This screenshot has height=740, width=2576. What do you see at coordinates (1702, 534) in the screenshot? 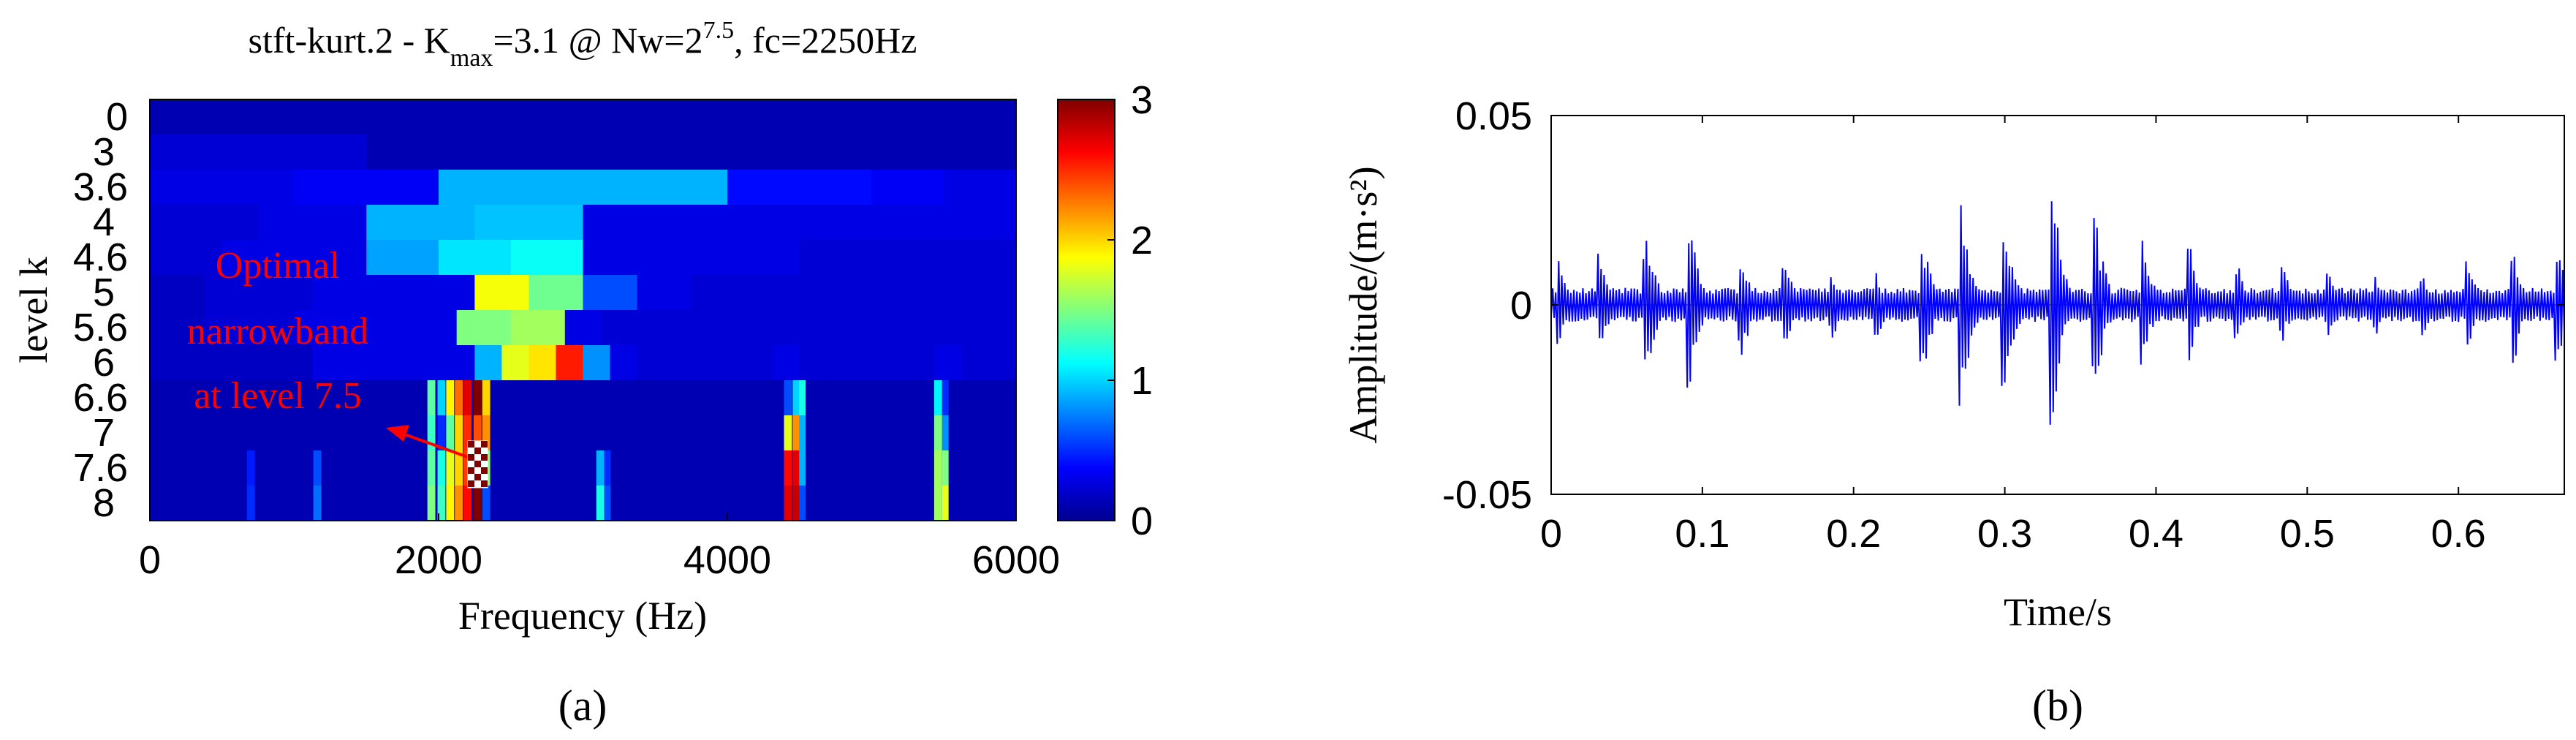
I see `x-tick-label: 0.1` at bounding box center [1702, 534].